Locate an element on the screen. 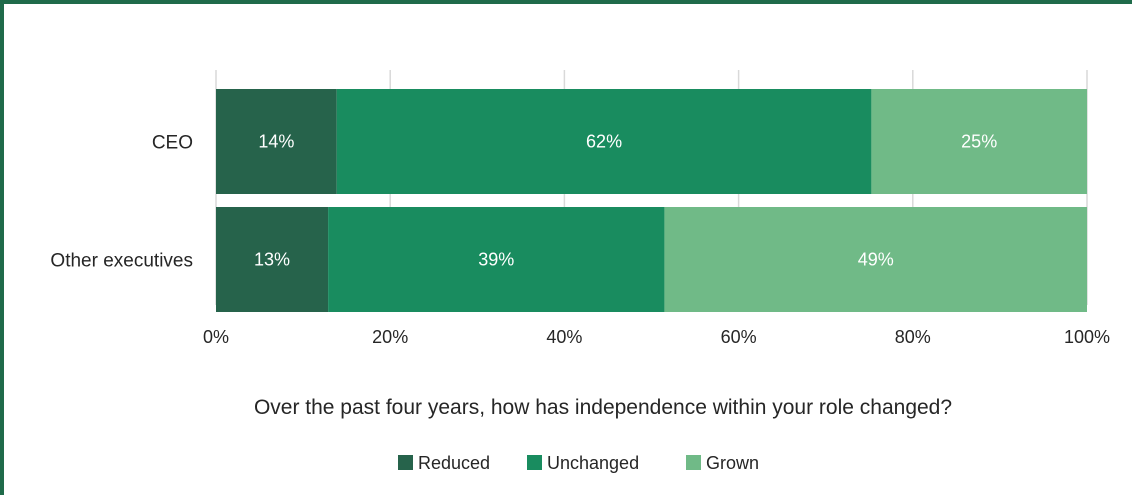 This screenshot has height=495, width=1132. x-tick-label: 80% is located at coordinates (913, 337).